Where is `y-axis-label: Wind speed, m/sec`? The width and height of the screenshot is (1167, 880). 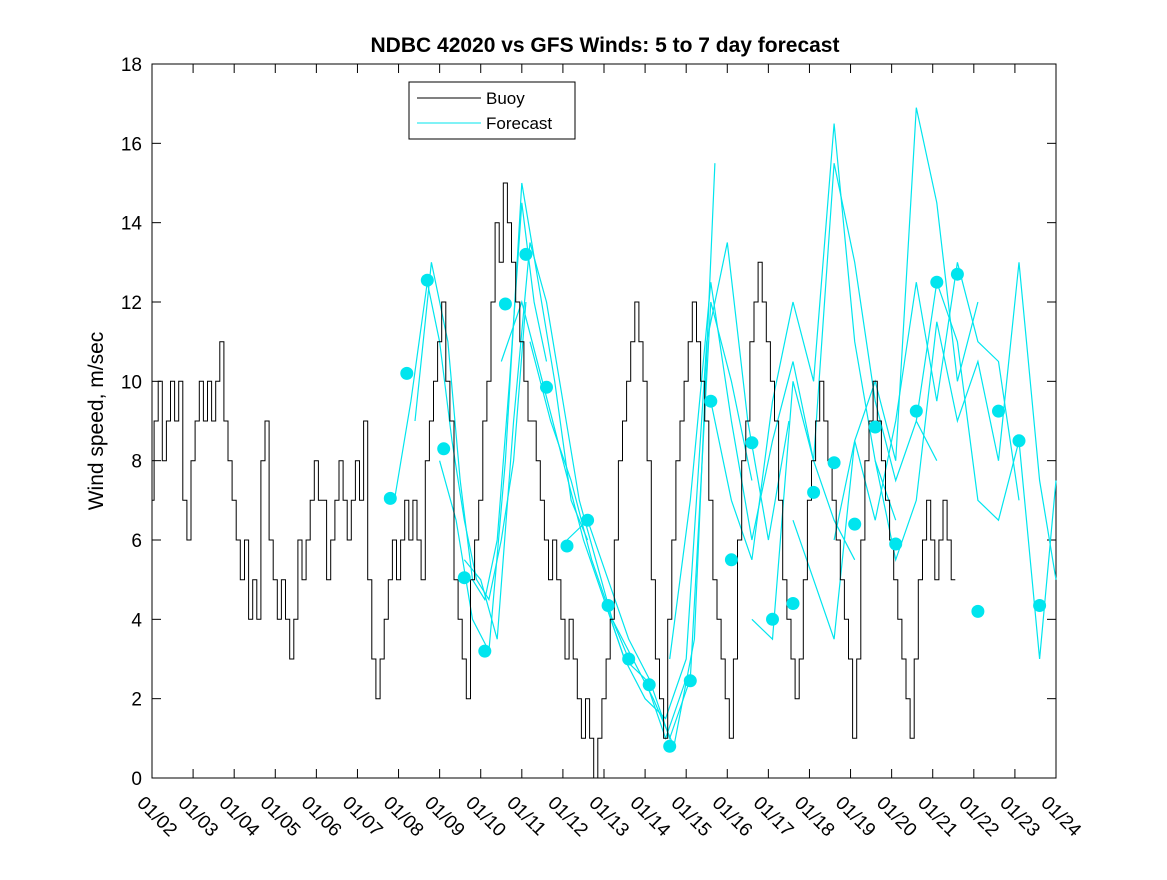
y-axis-label: Wind speed, m/sec is located at coordinates (96, 421).